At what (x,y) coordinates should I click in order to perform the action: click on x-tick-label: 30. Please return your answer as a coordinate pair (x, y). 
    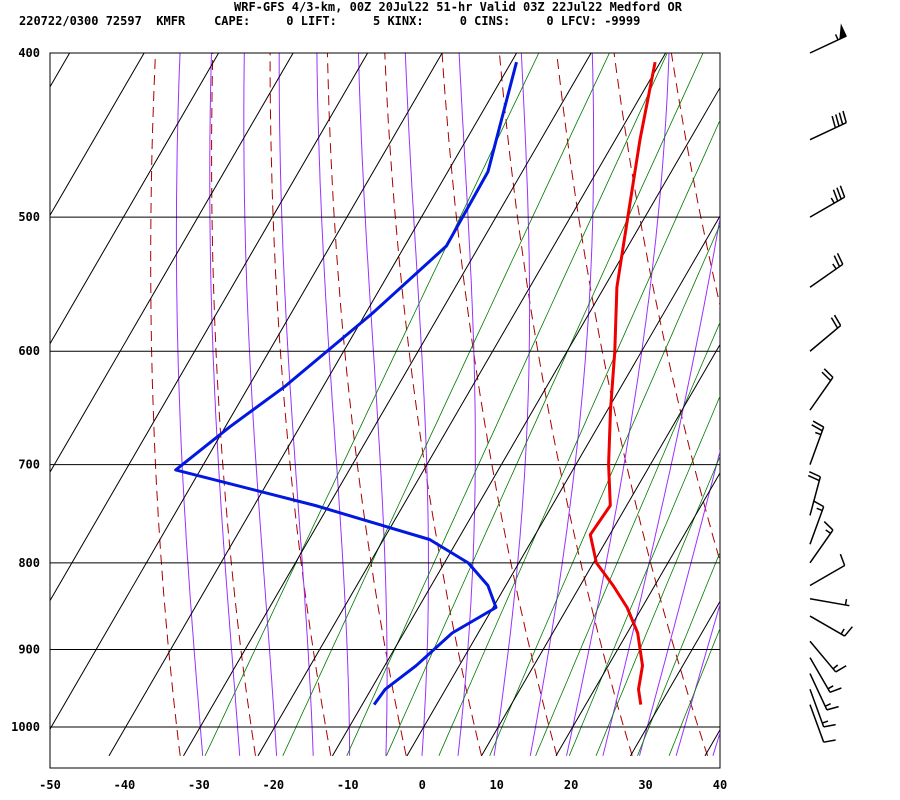
    Looking at the image, I should click on (645, 785).